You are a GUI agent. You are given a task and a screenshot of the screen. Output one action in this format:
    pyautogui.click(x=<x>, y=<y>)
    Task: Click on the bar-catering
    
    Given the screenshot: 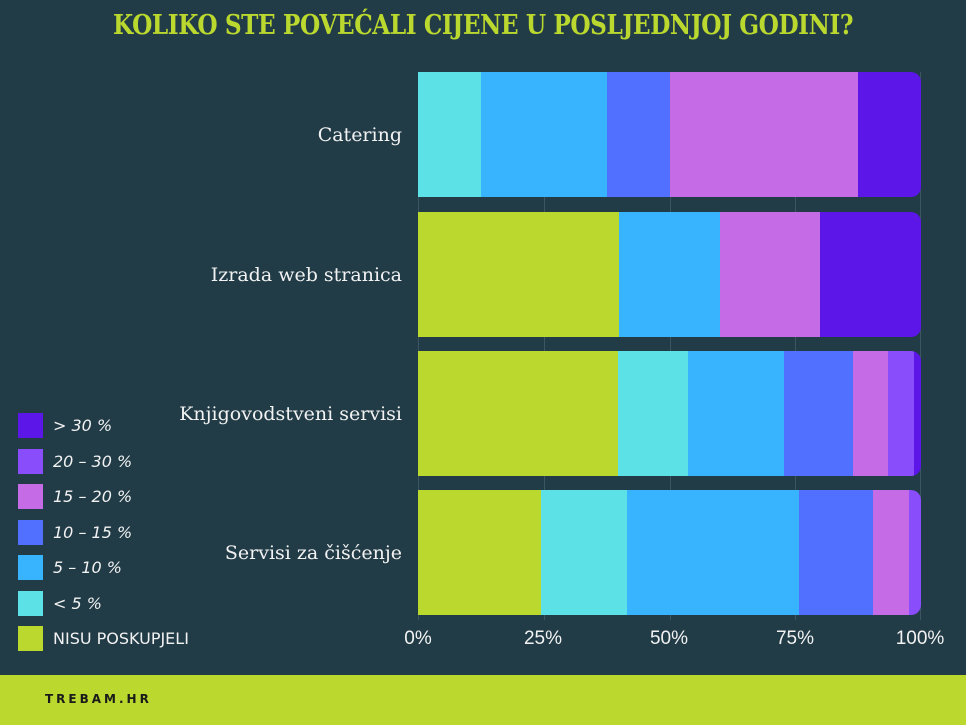 What is the action you would take?
    pyautogui.click(x=669, y=134)
    